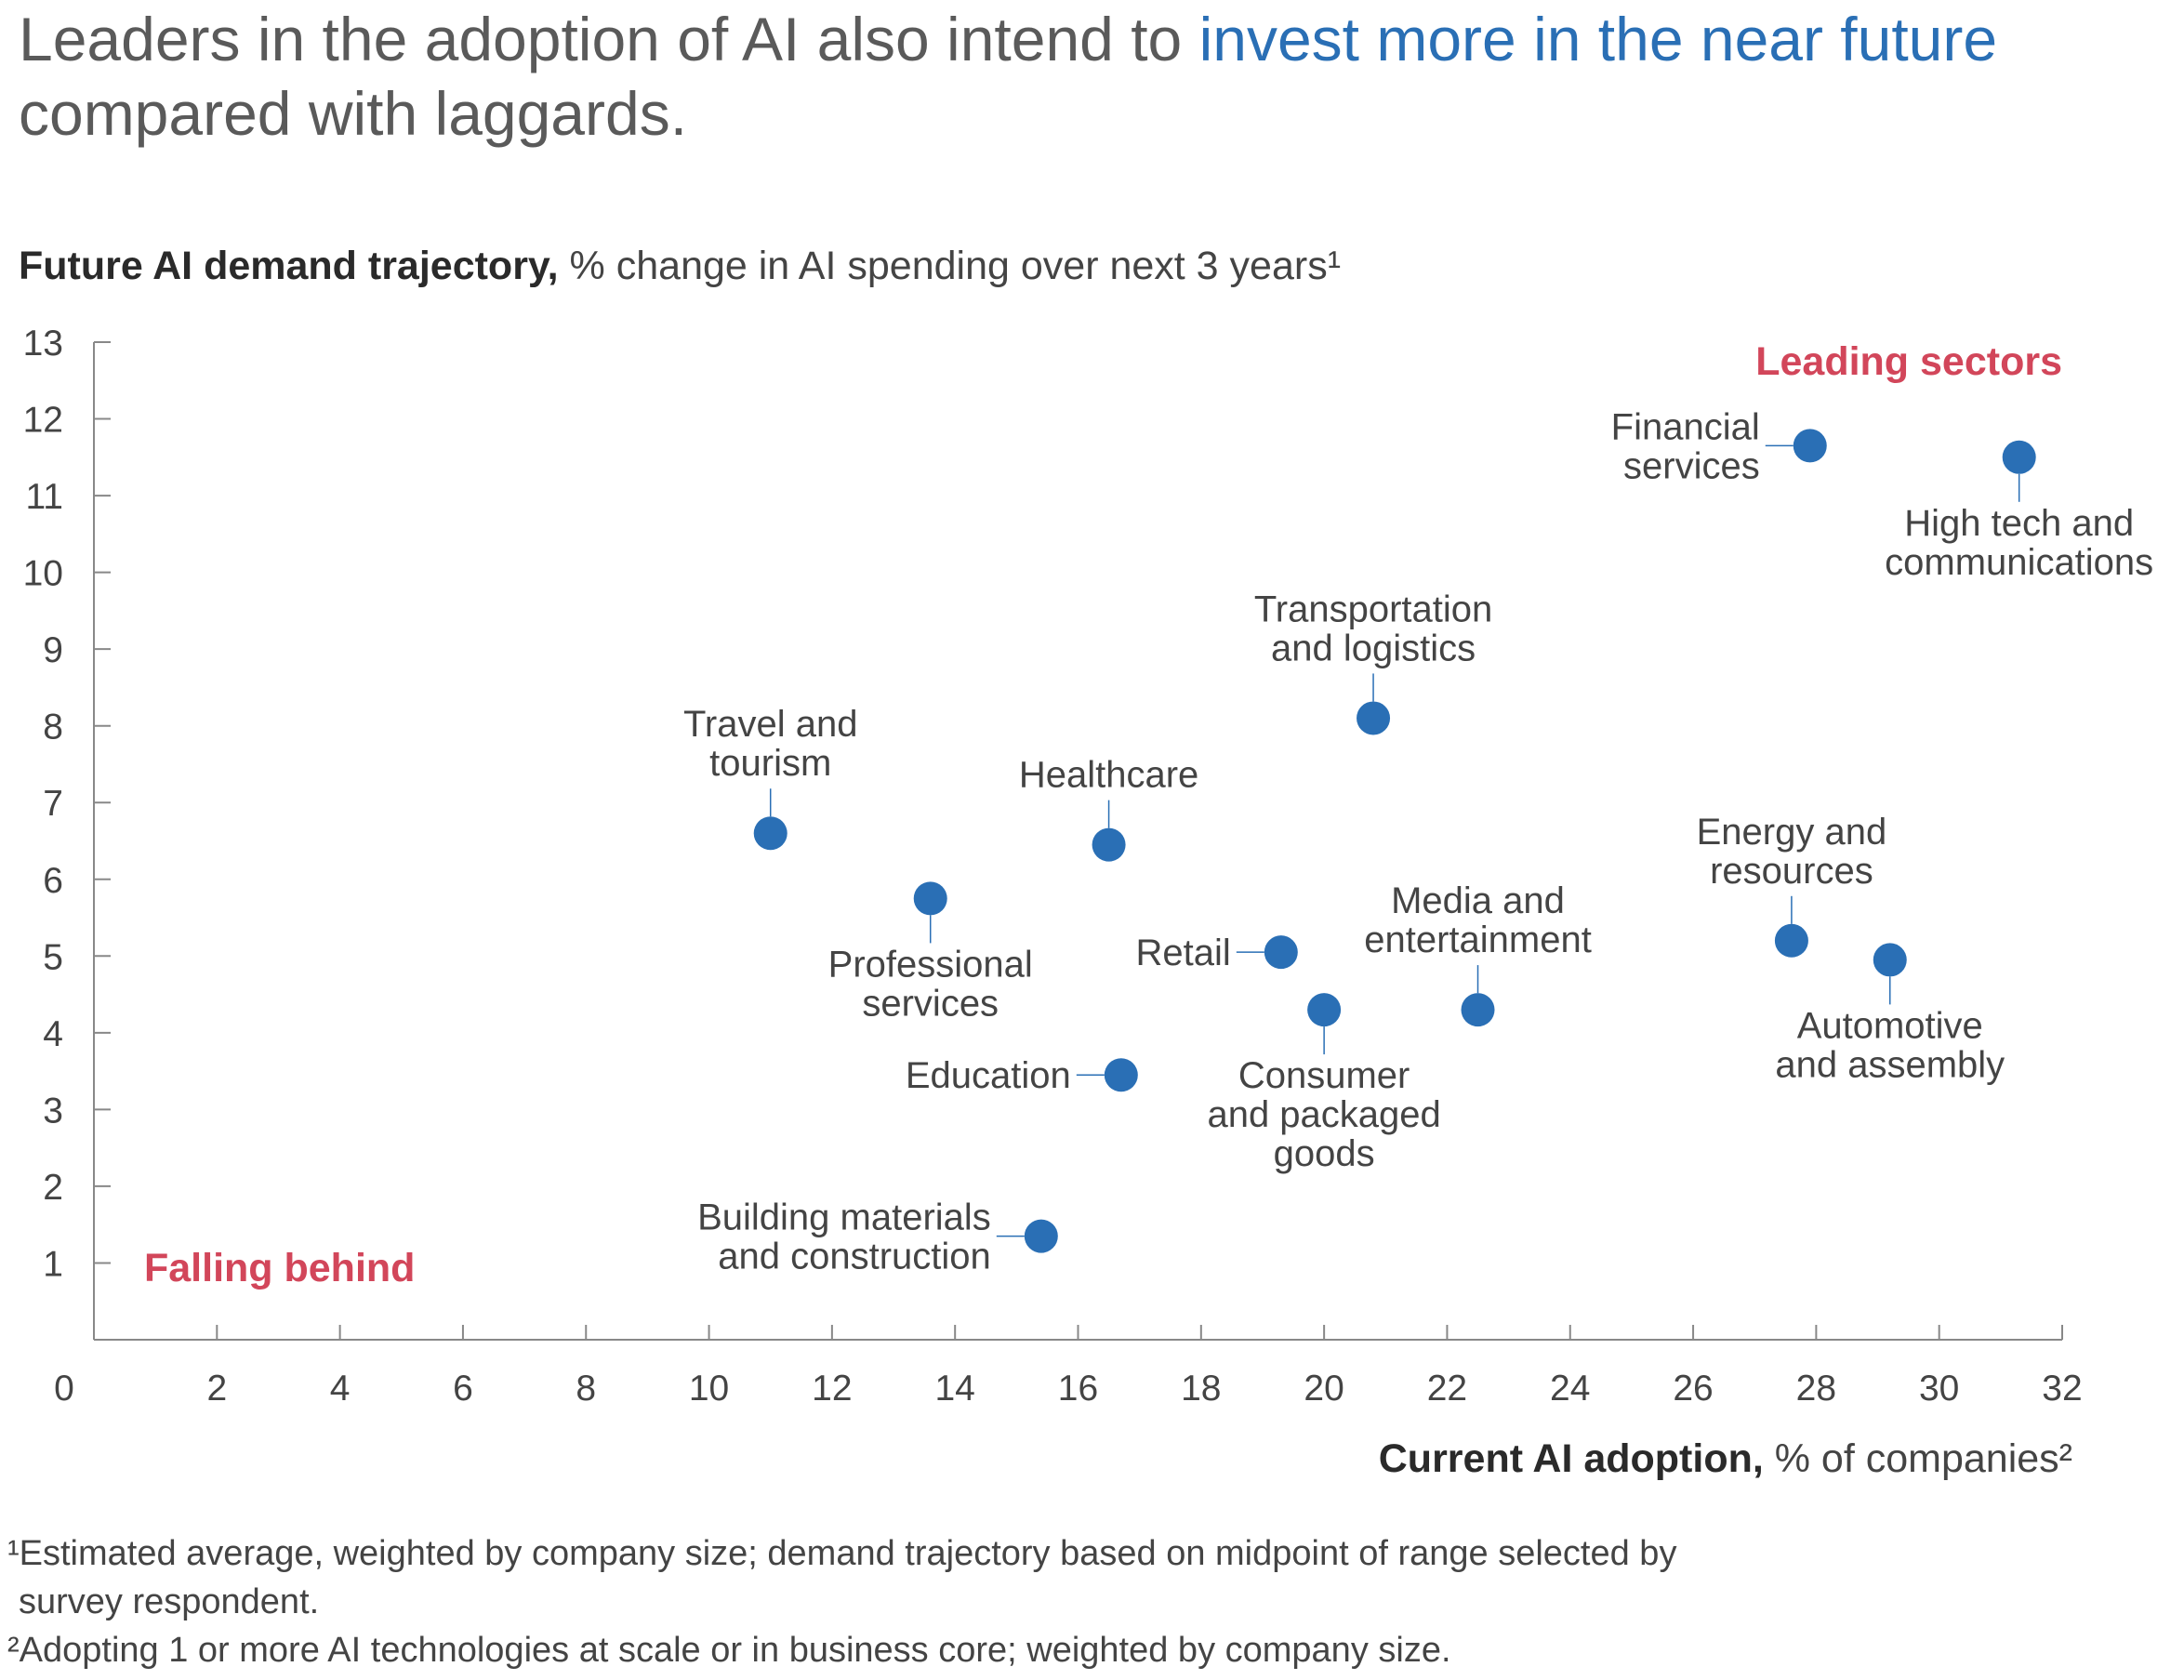 The height and width of the screenshot is (1680, 2184). I want to click on y-tick-label: 6, so click(53, 881).